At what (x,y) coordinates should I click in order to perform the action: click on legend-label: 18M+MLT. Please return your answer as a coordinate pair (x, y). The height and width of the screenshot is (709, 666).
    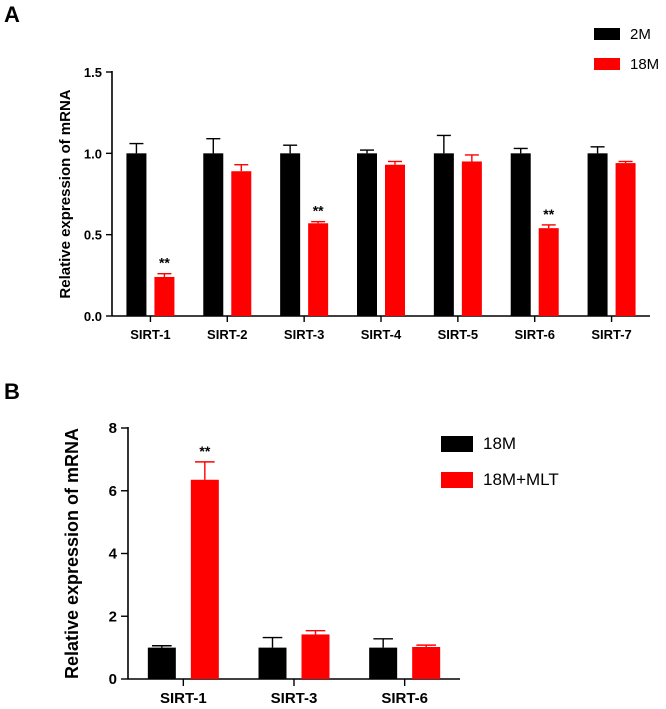
    Looking at the image, I should click on (521, 479).